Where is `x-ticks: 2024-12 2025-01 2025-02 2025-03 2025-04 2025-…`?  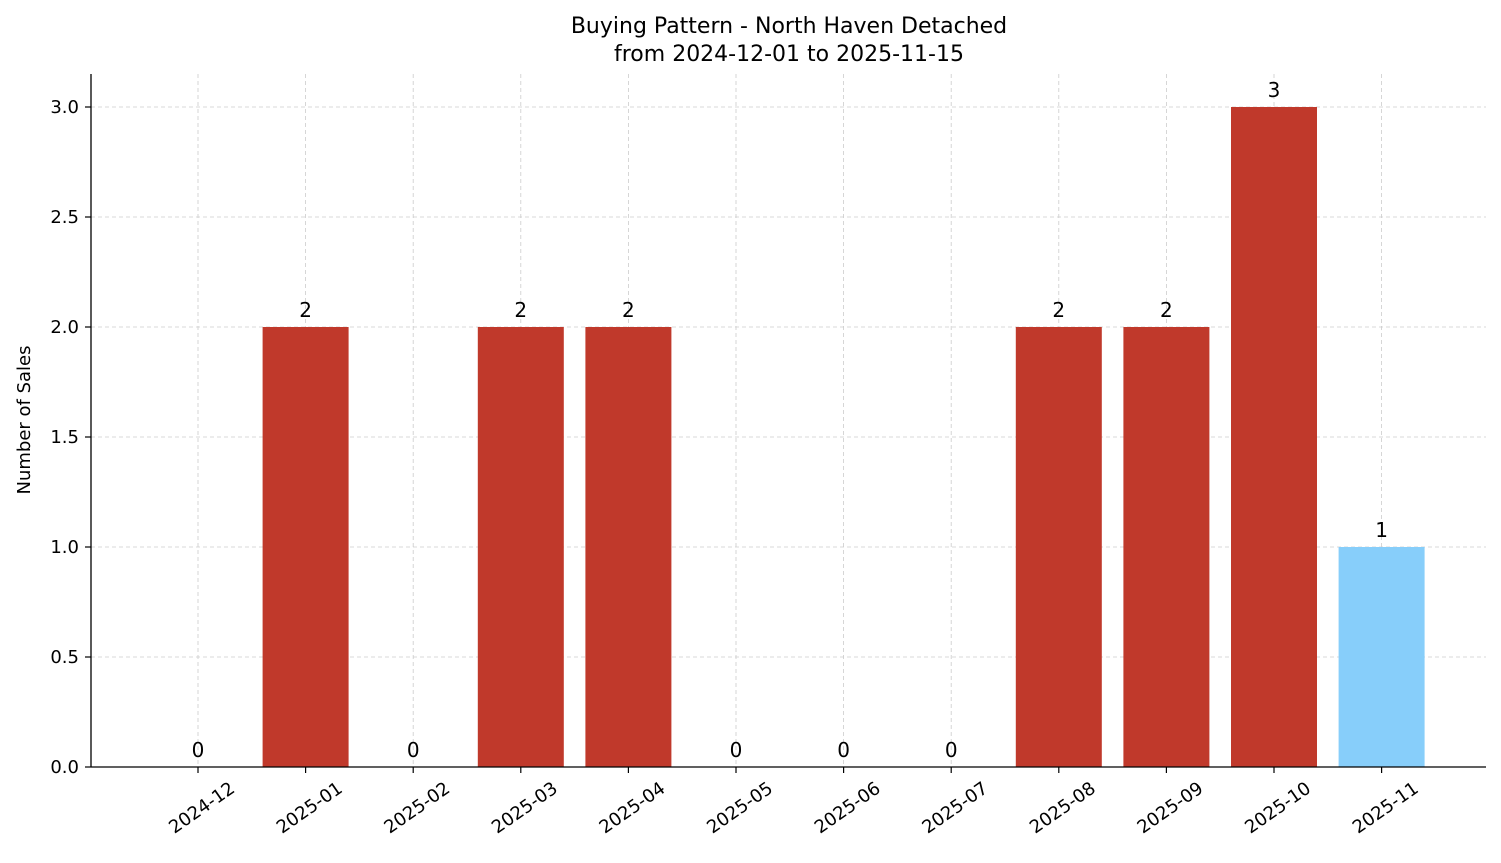
x-ticks: 2024-12 2025-01 2025-02 2025-03 2025-04 2025-… is located at coordinates (793, 802).